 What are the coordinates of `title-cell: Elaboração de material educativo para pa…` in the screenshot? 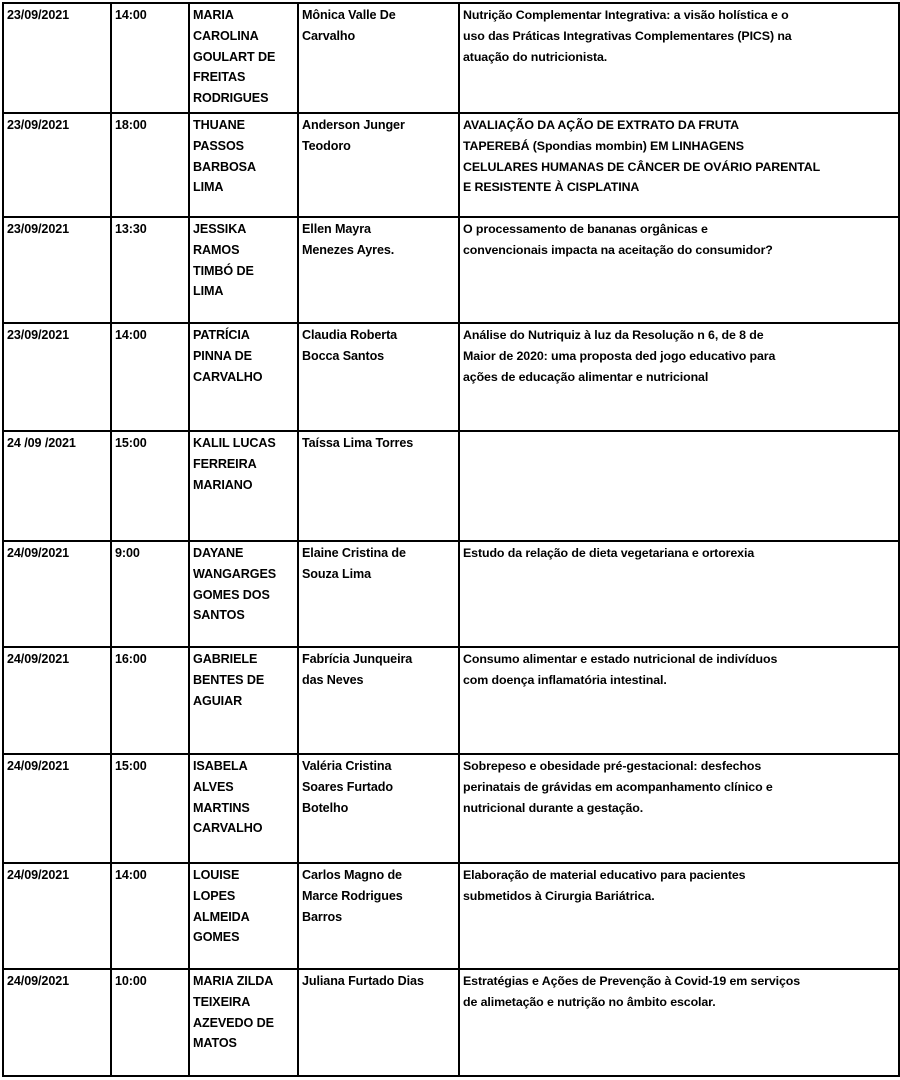 It's located at (679, 916).